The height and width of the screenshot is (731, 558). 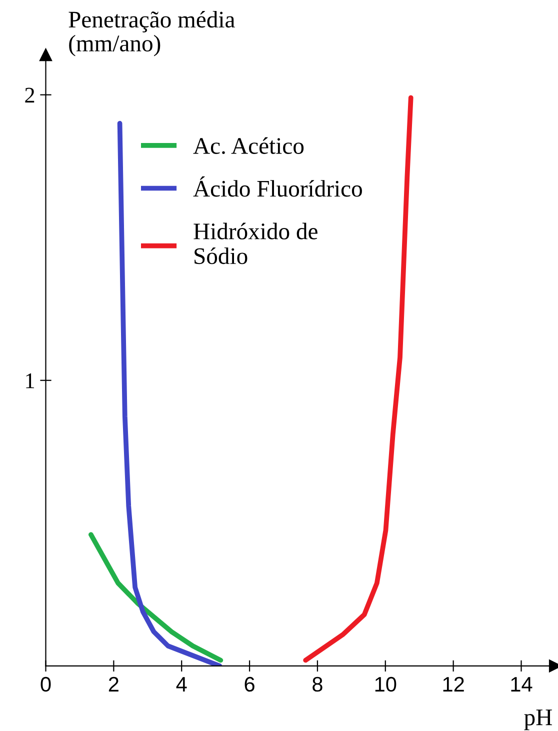 I want to click on line-series, so click(x=156, y=597).